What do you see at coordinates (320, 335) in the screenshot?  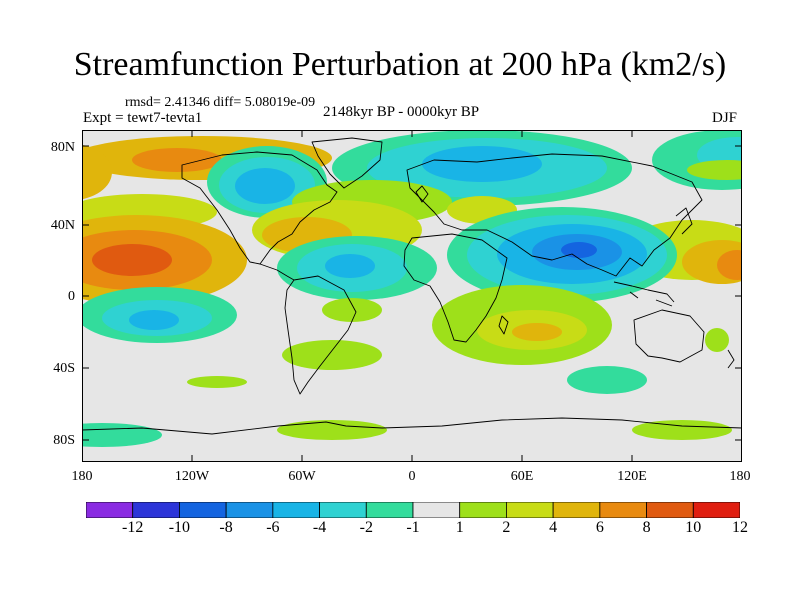 I see `south-america-coast` at bounding box center [320, 335].